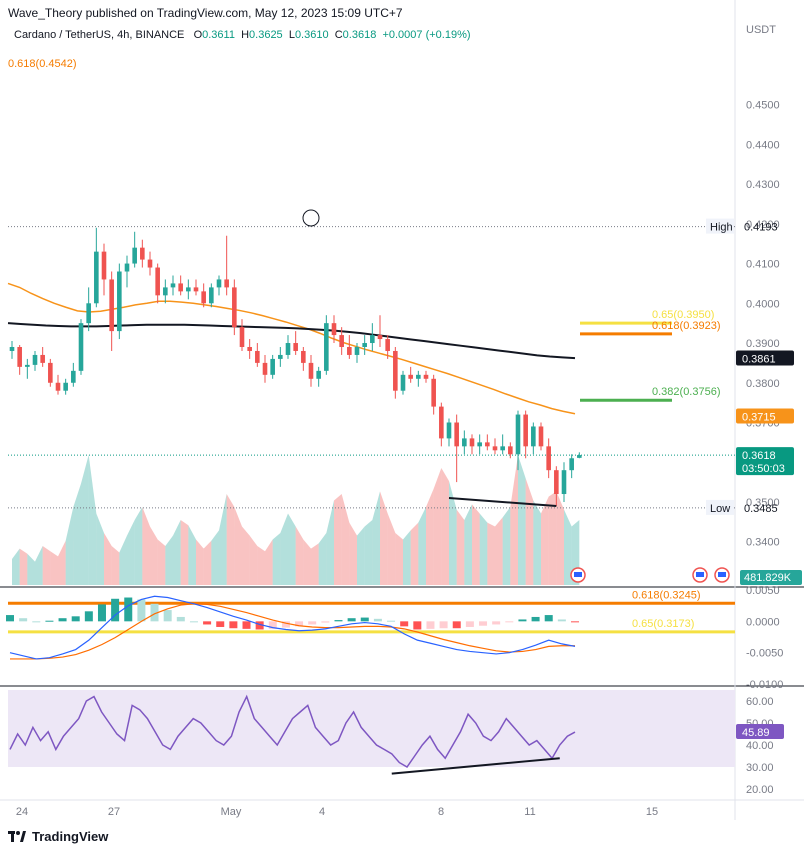 The width and height of the screenshot is (804, 855). I want to click on change-value: +0.0007 (+0.19%), so click(426, 35).